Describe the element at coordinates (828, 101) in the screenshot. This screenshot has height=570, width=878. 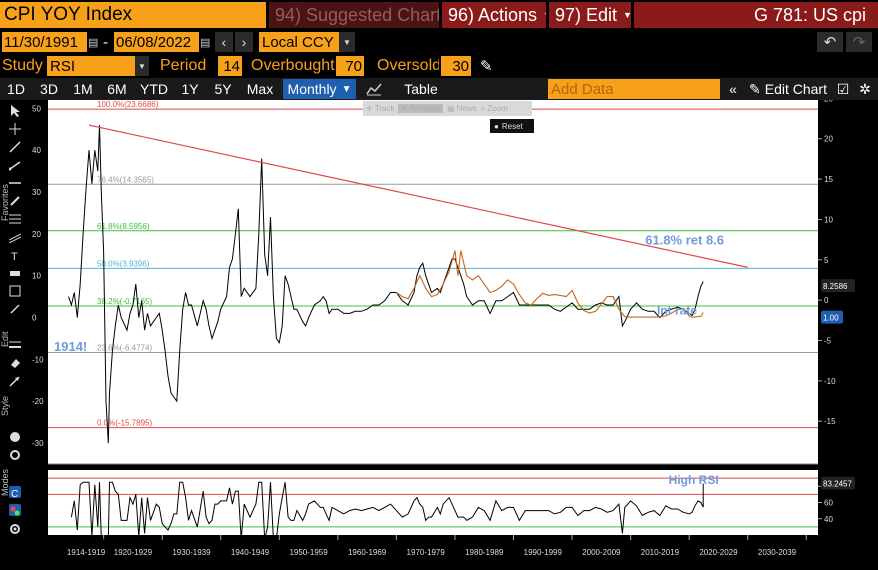
I see `right-tick-label: 25` at that location.